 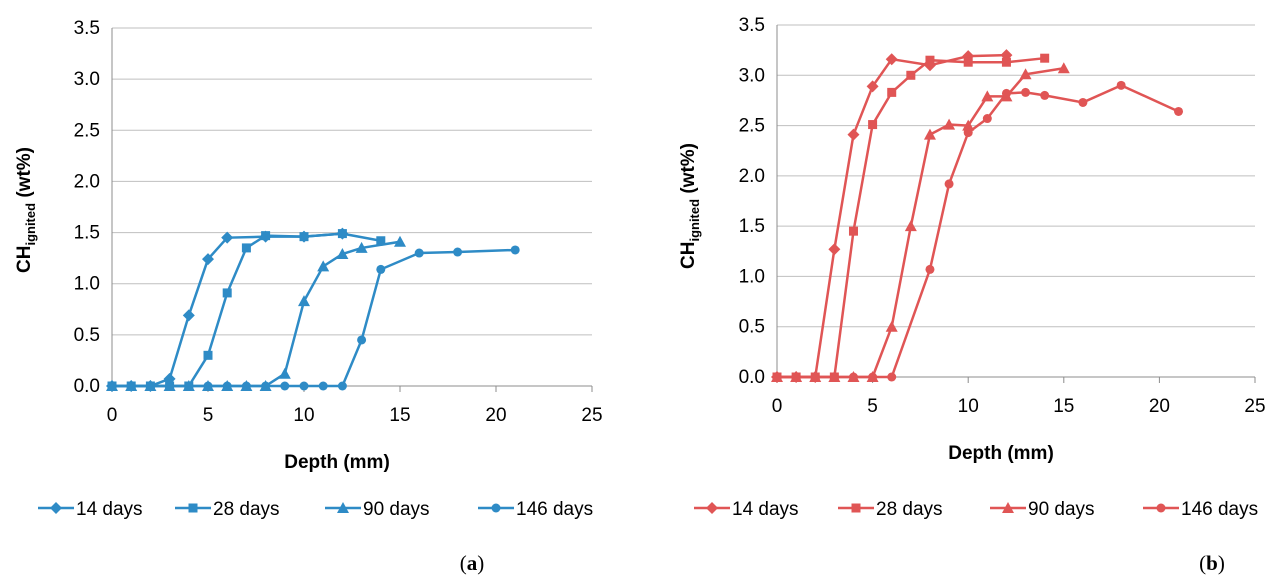 What do you see at coordinates (1254, 406) in the screenshot?
I see `x-tick-label: 25` at bounding box center [1254, 406].